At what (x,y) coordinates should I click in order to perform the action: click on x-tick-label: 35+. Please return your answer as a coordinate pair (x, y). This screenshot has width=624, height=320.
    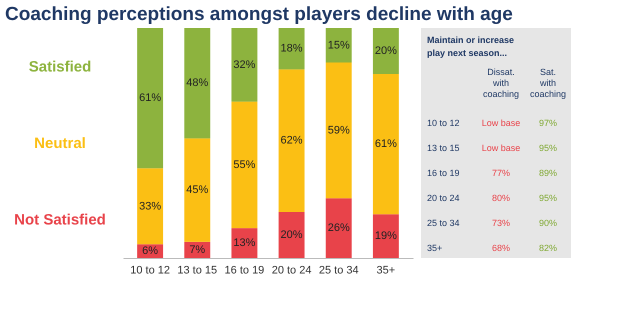
    Looking at the image, I should click on (386, 270).